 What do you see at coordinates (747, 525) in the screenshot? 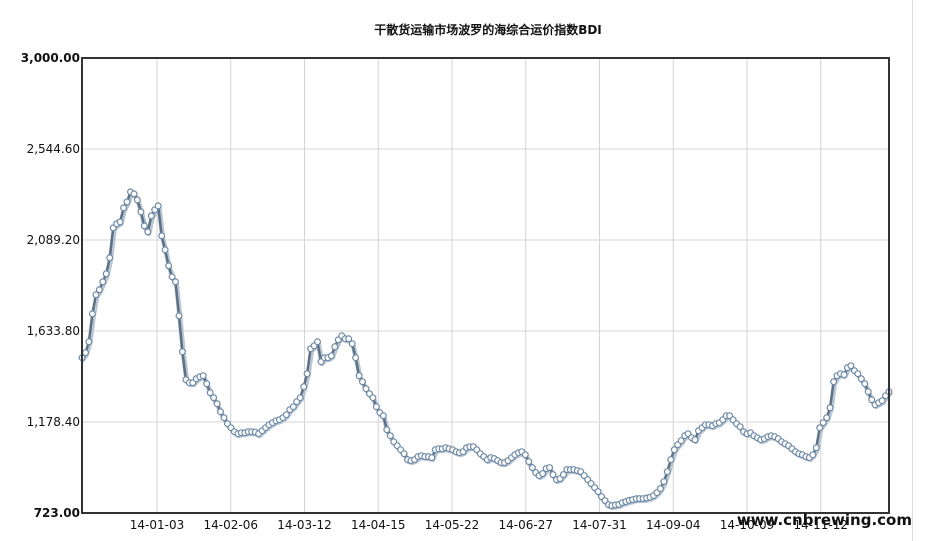
I see `x-tick-label: 14-10-09` at bounding box center [747, 525].